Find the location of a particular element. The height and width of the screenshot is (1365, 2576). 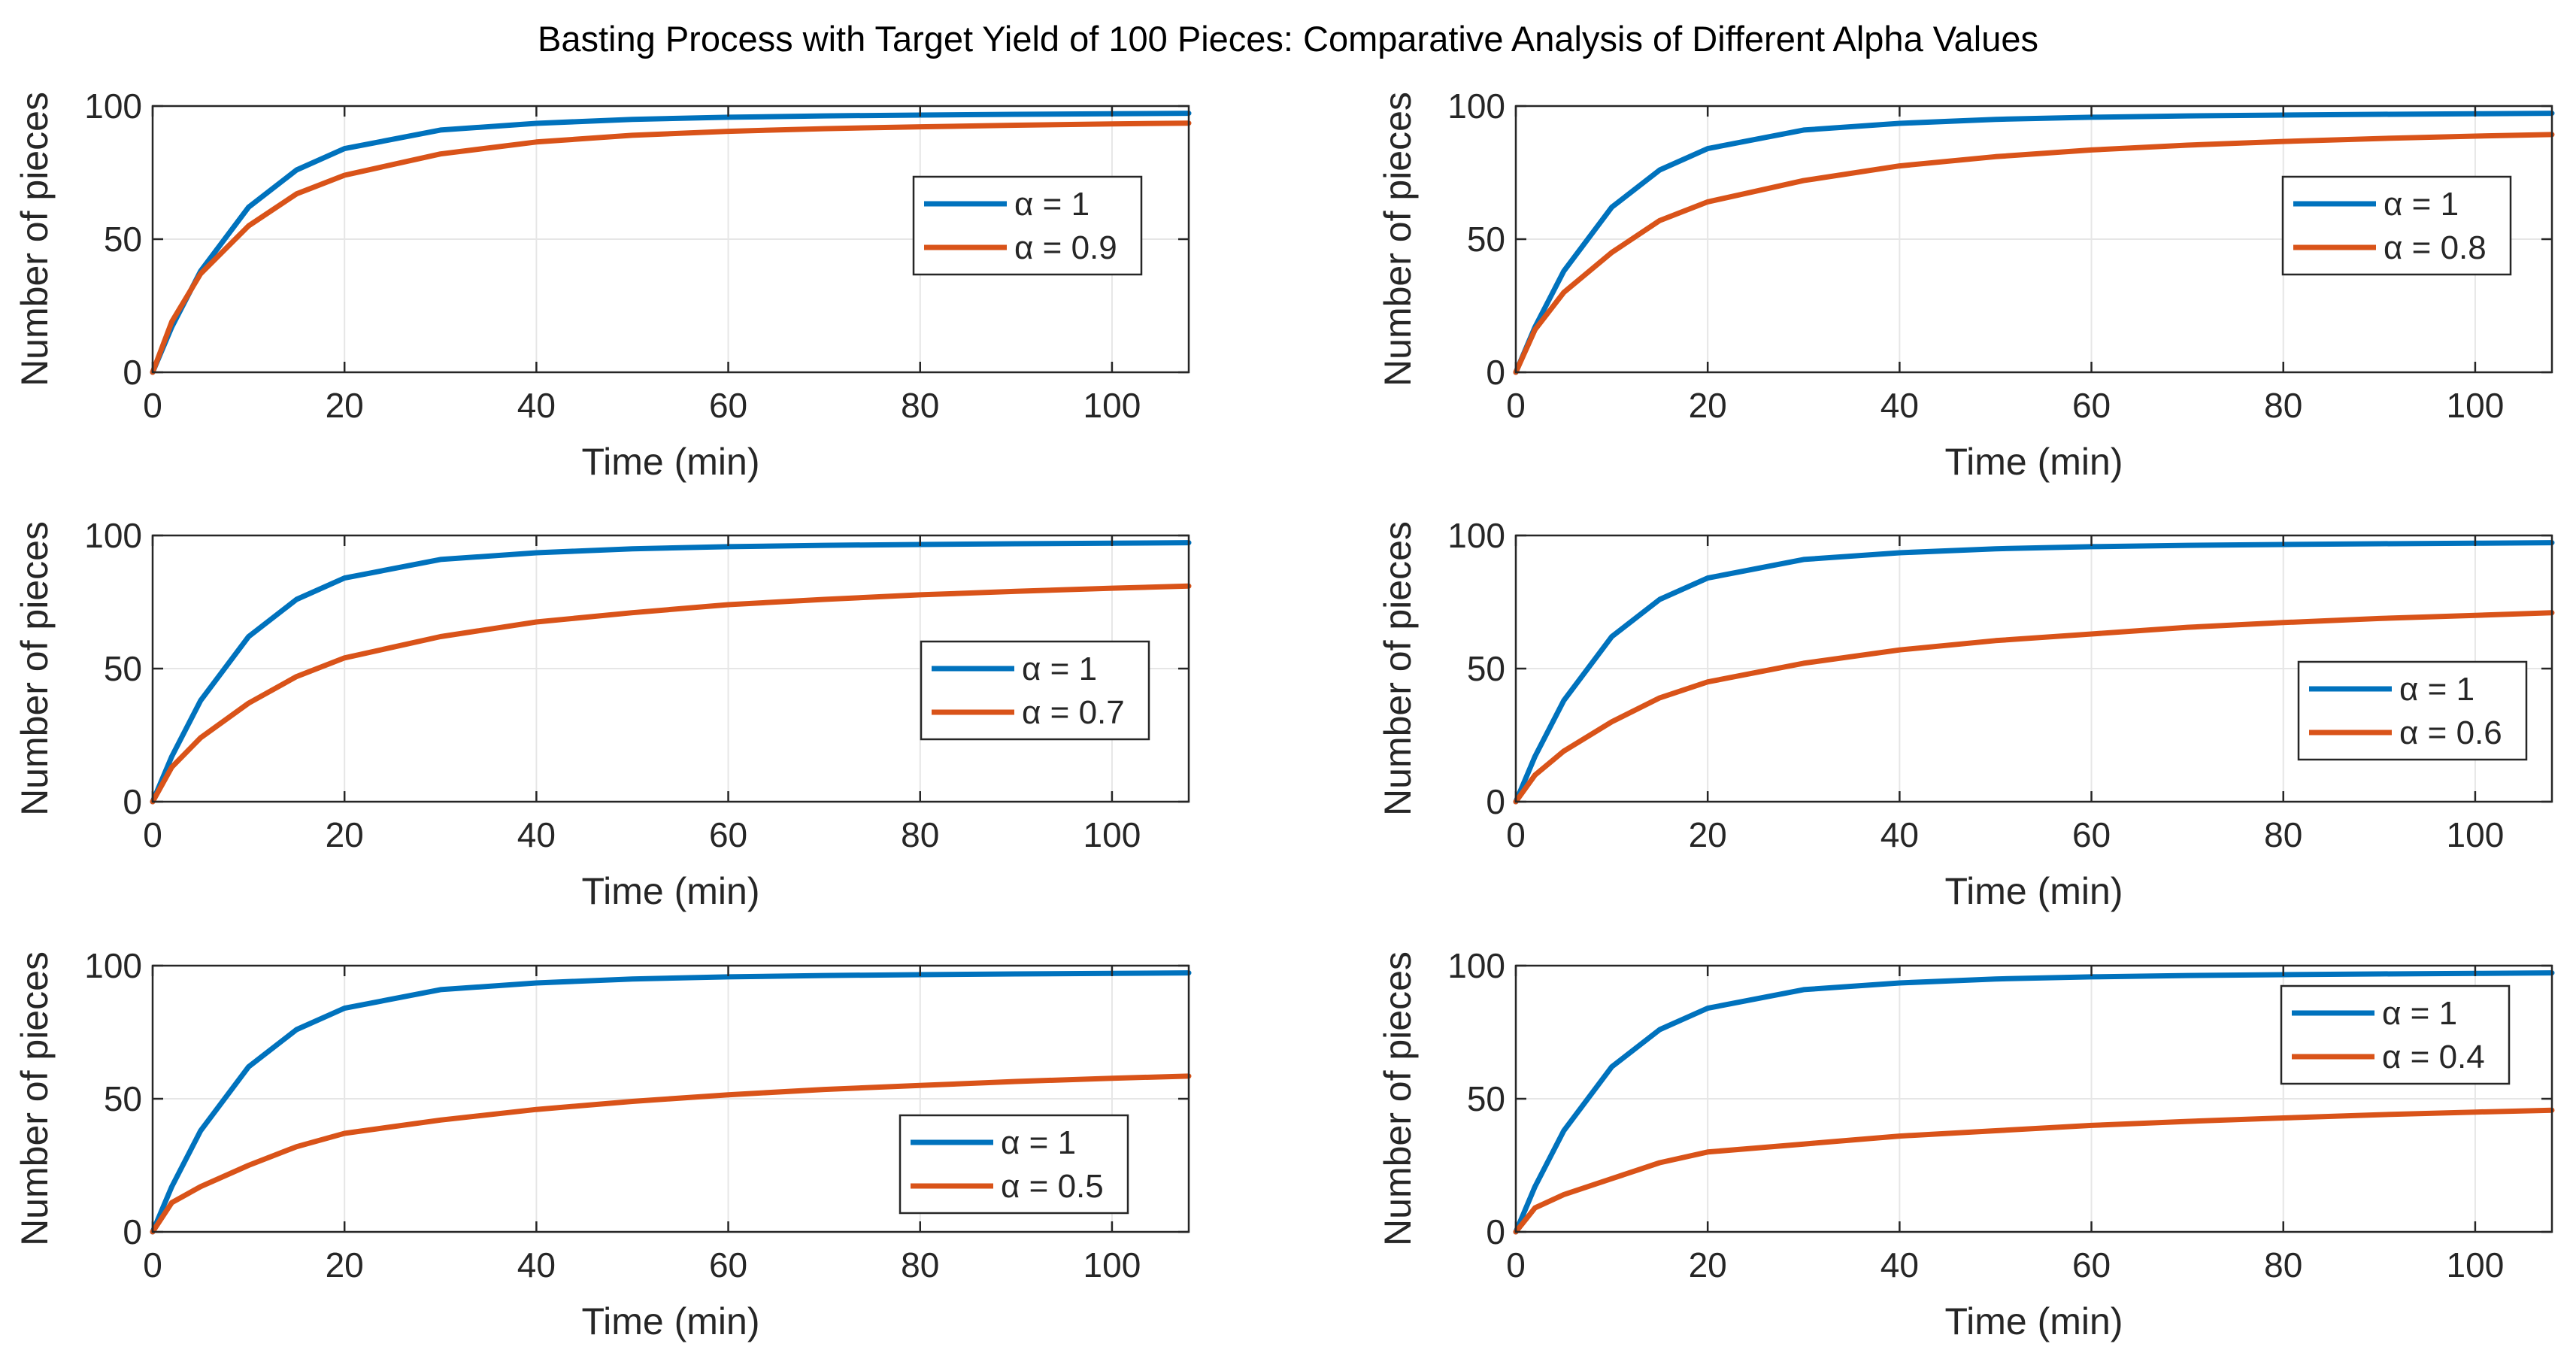

legend-label-alpha-0.5: α = 0.5 is located at coordinates (1052, 1186).